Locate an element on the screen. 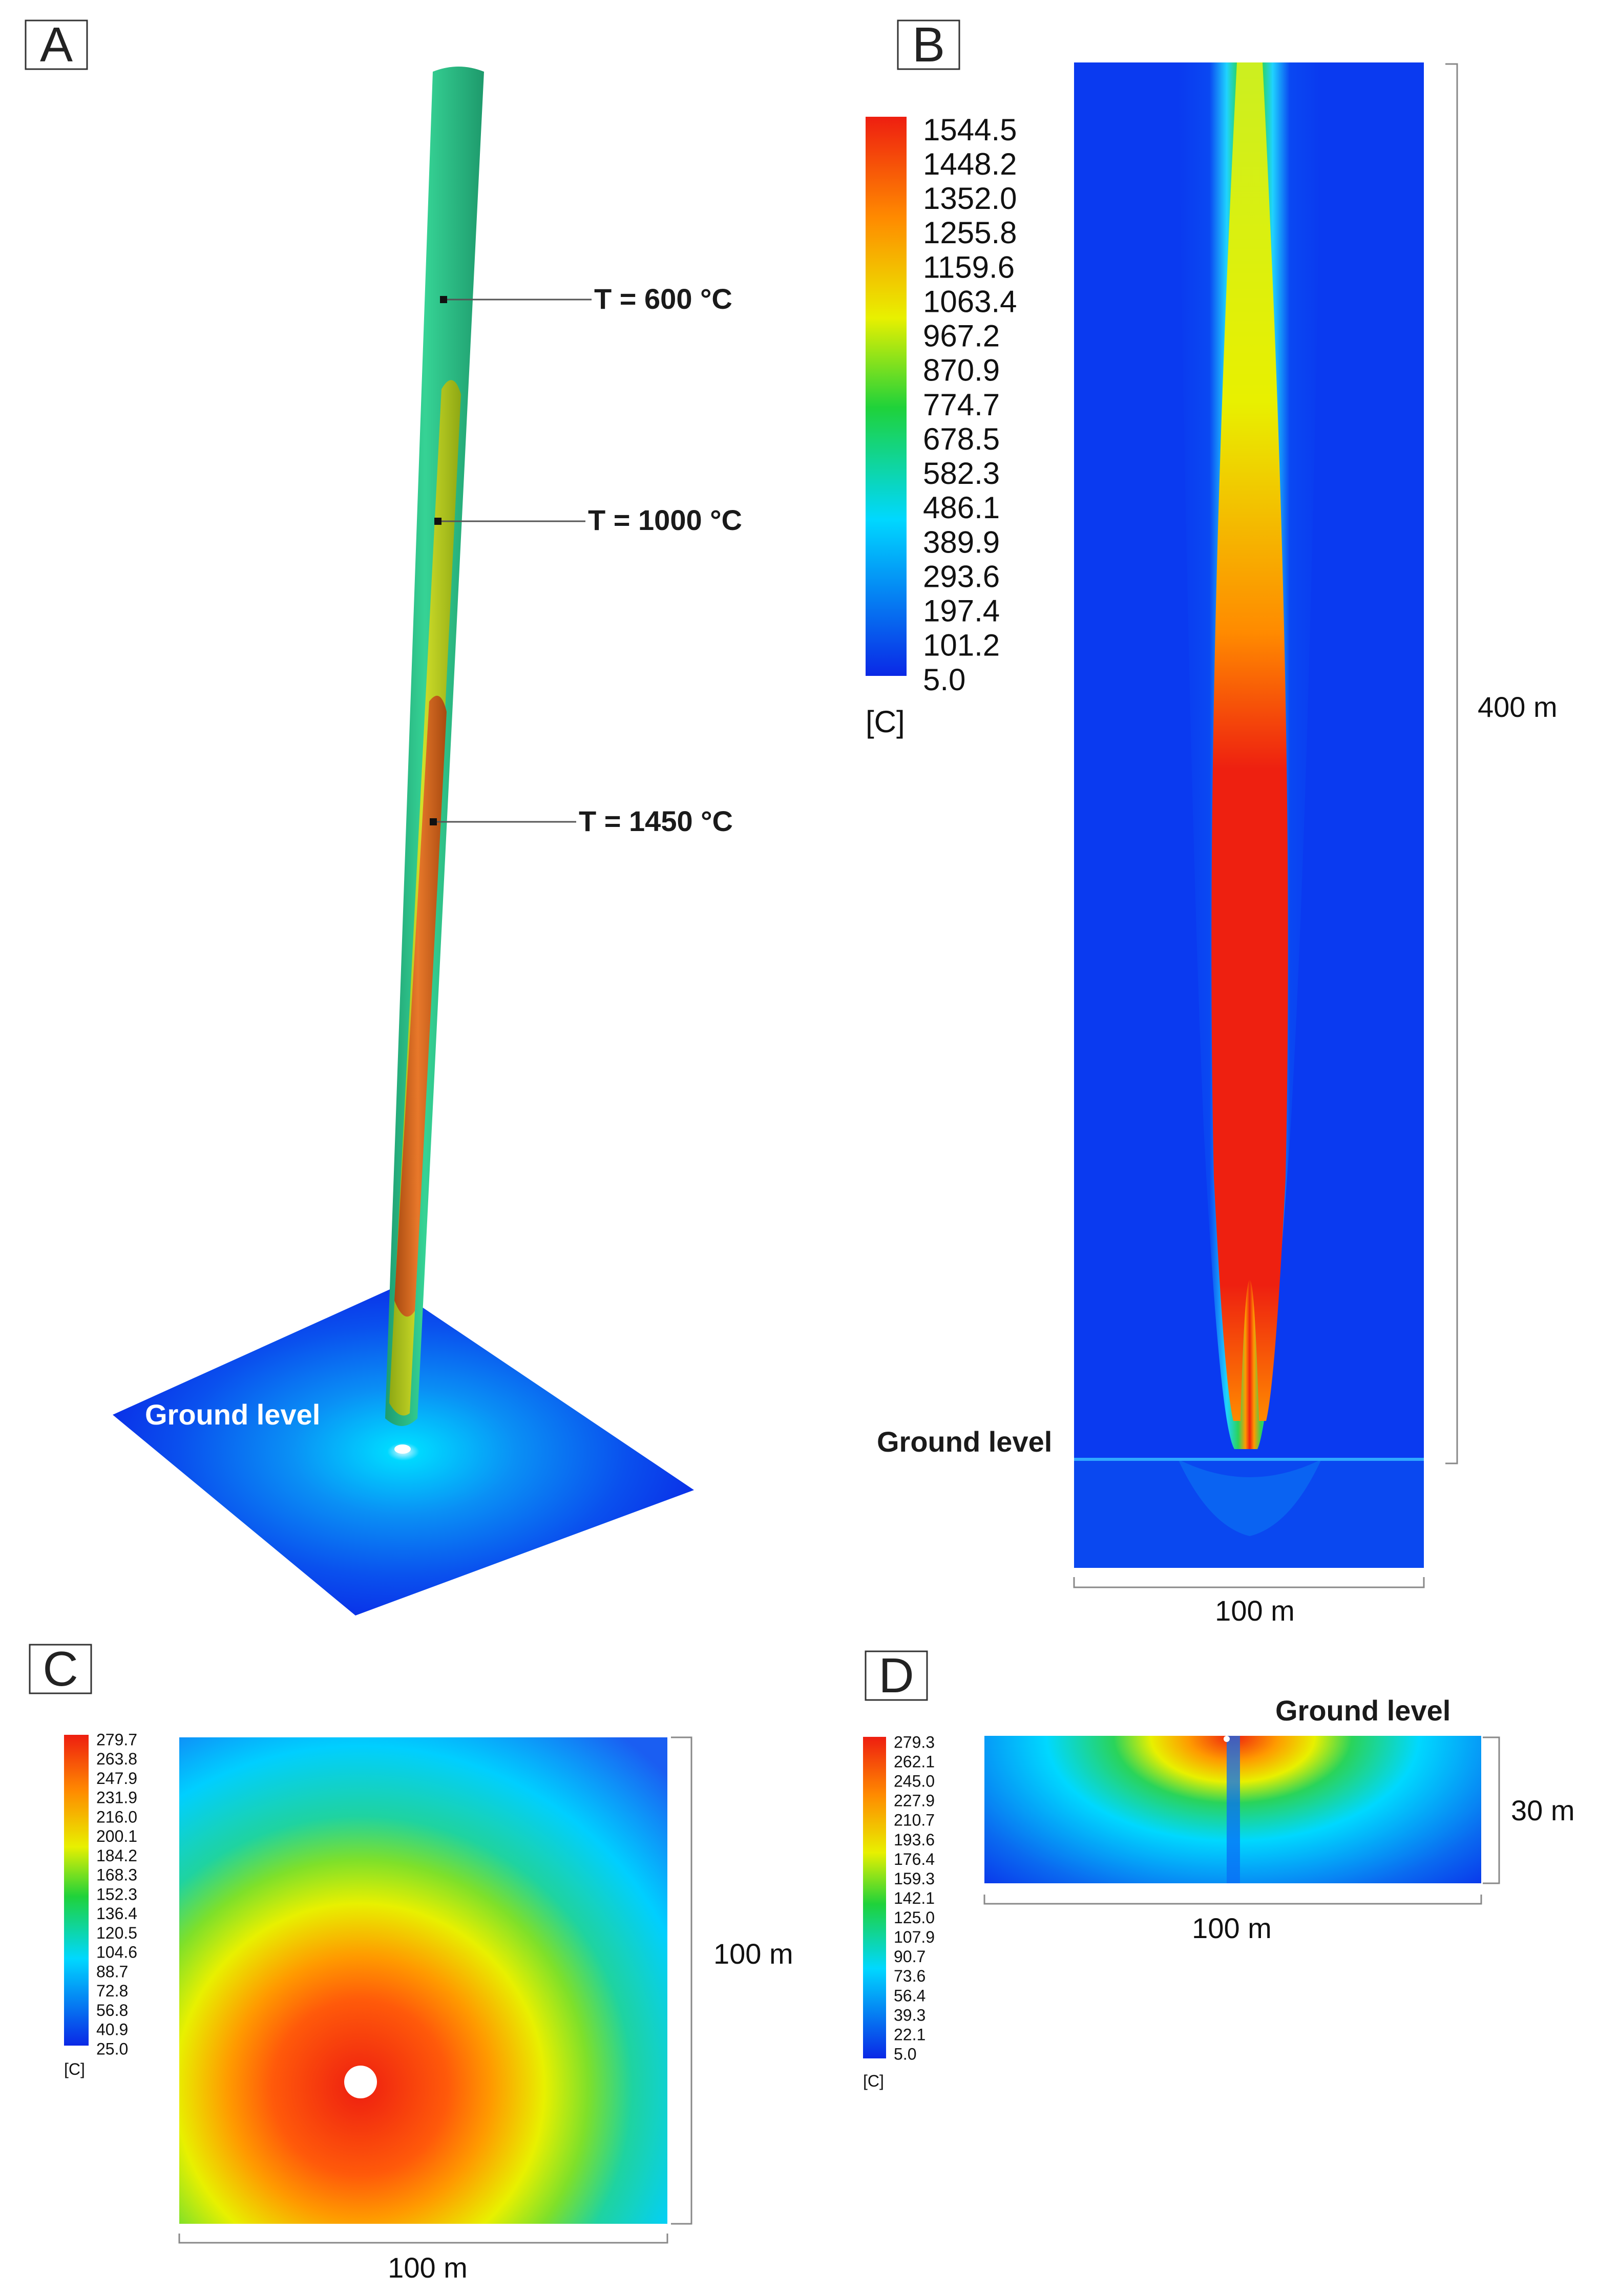 This screenshot has height=2296, width=1598. panel-d-width-bar is located at coordinates (1232, 1900).